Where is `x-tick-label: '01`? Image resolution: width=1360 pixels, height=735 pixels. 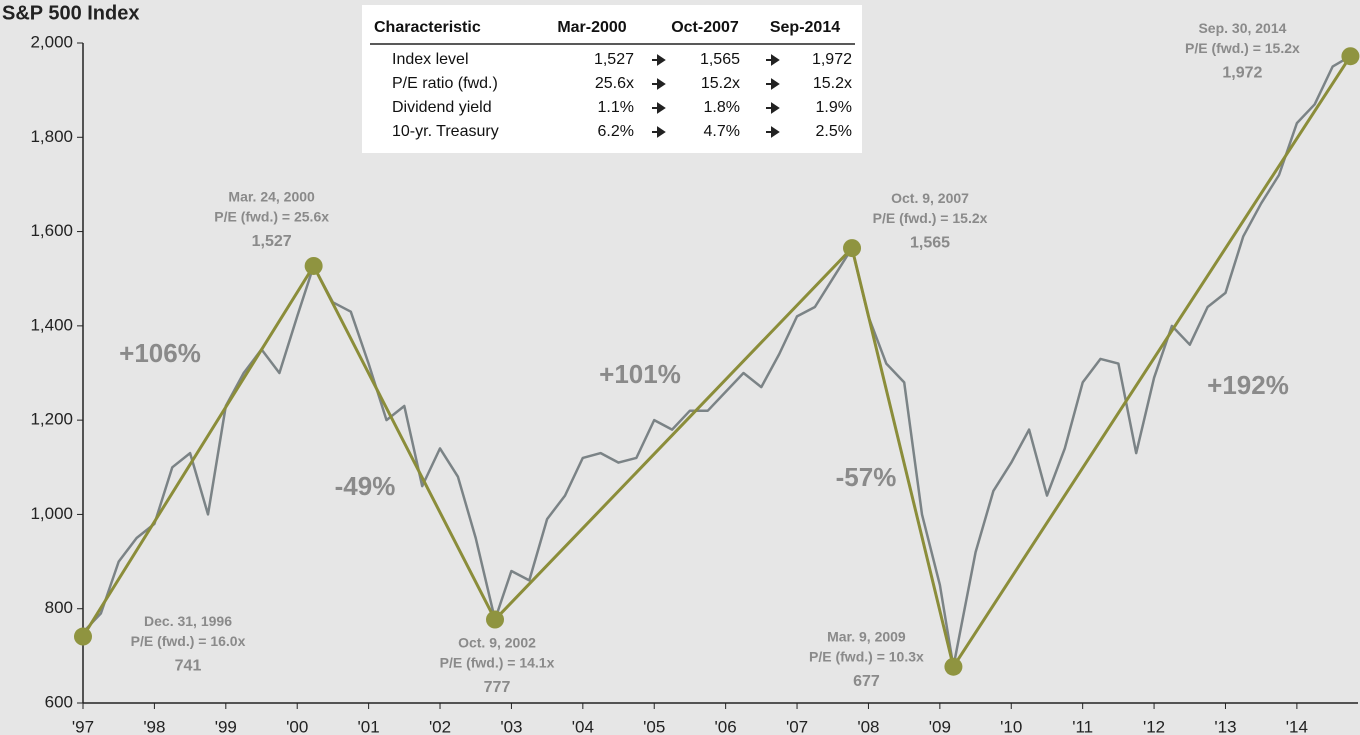 x-tick-label: '01 is located at coordinates (369, 726).